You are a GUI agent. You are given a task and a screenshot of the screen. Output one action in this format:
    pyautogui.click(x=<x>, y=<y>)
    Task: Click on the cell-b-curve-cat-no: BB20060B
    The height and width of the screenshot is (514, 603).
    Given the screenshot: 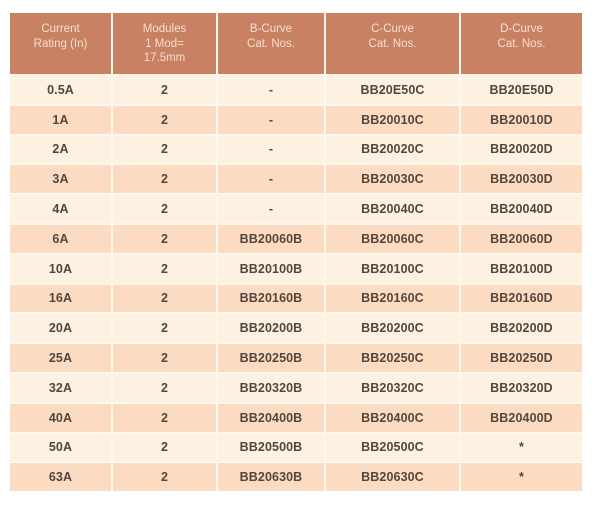 What is the action you would take?
    pyautogui.click(x=271, y=238)
    